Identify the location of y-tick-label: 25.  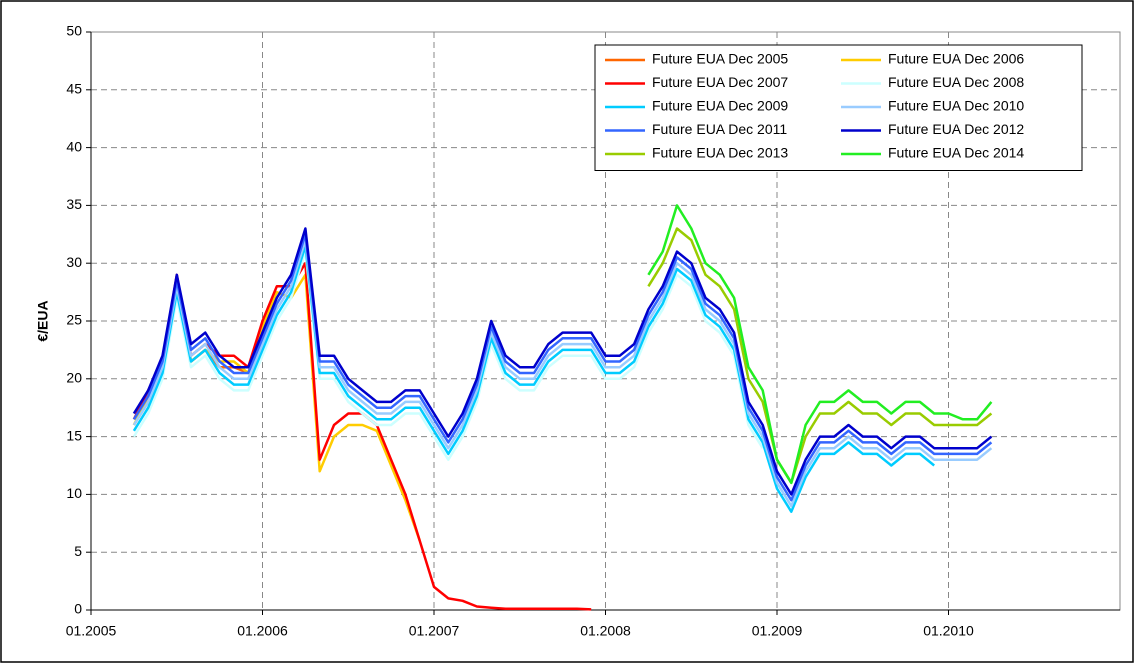
(74, 320).